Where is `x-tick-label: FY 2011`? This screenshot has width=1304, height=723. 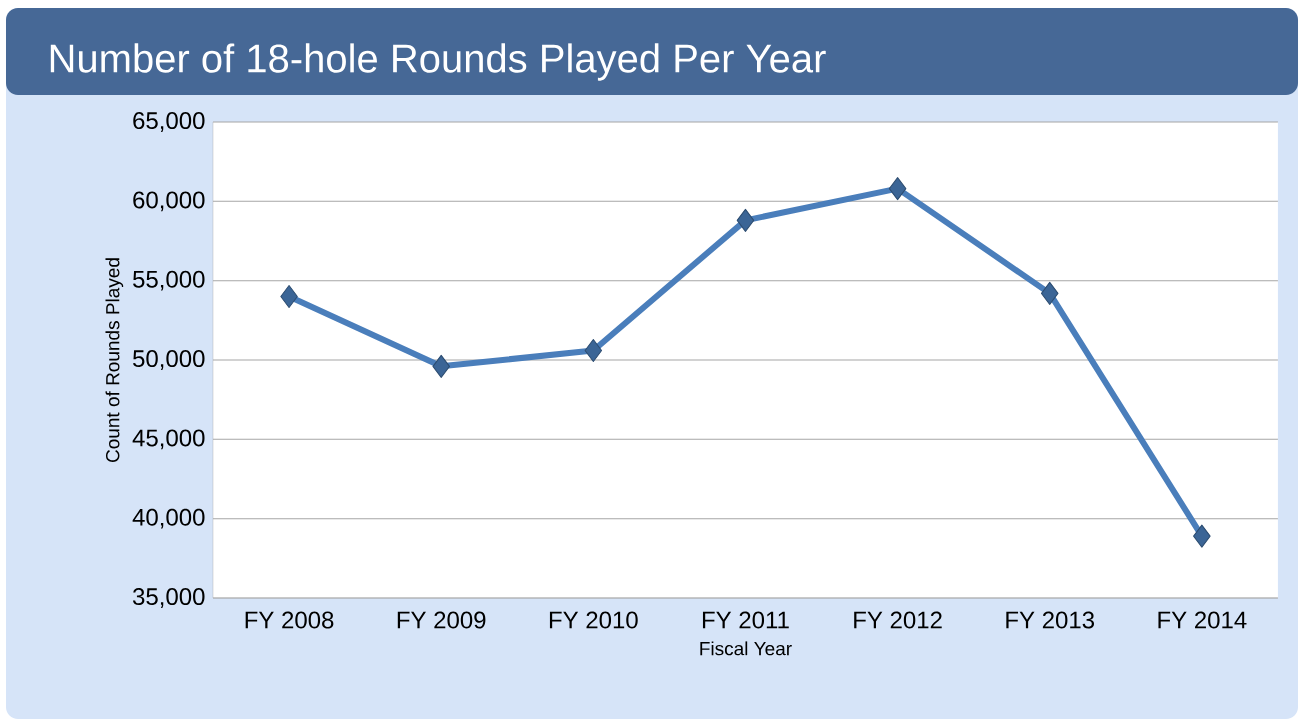
x-tick-label: FY 2011 is located at coordinates (745, 620).